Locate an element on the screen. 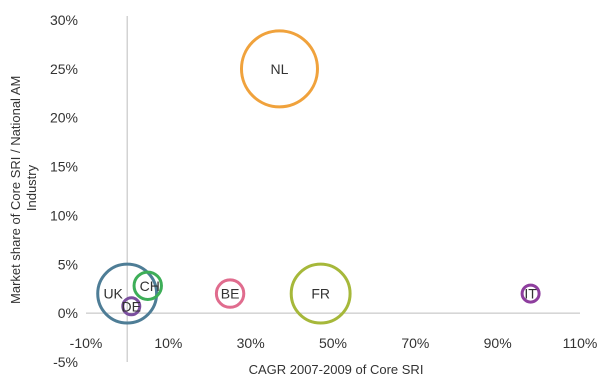 The height and width of the screenshot is (381, 604). bubble-it is located at coordinates (530, 293).